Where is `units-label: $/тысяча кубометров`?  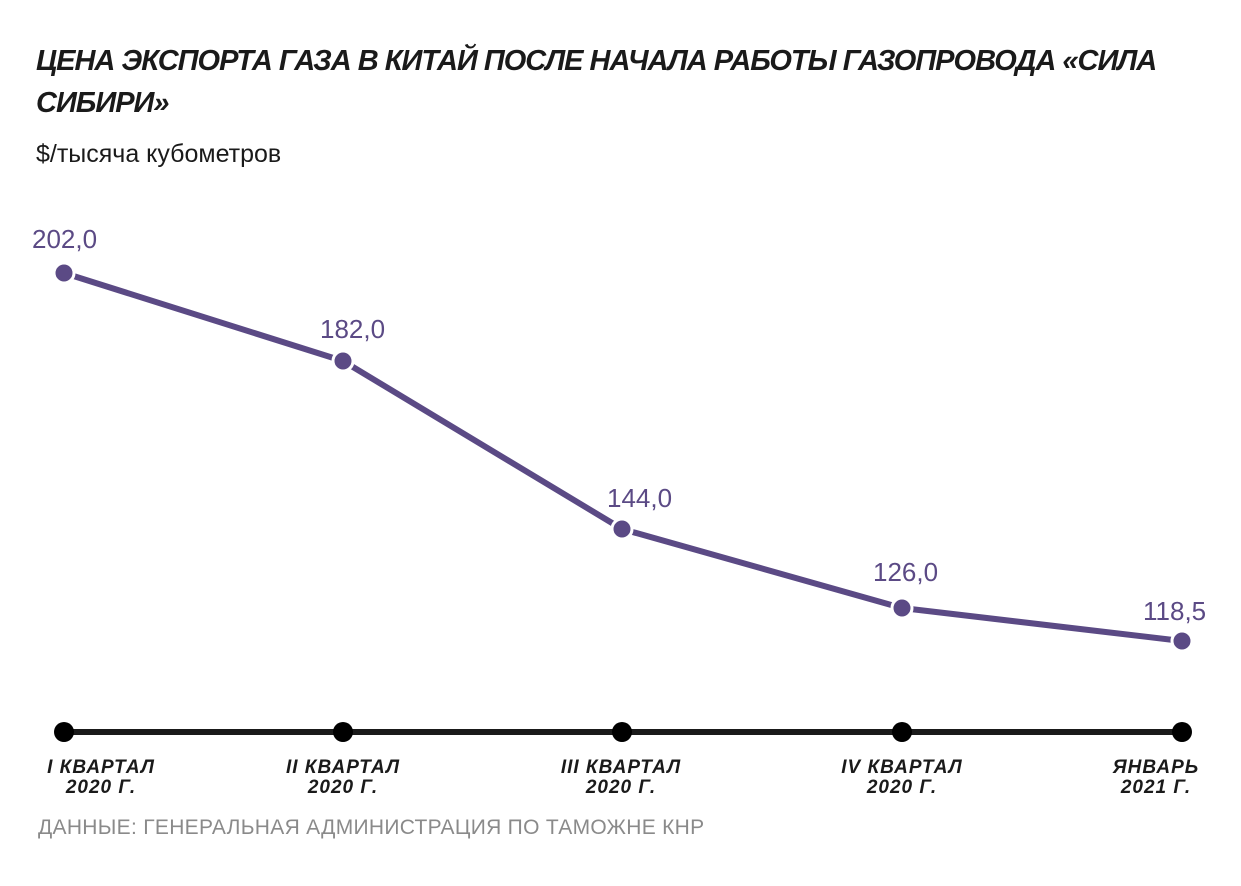
units-label: $/тысяча кубометров is located at coordinates (159, 154).